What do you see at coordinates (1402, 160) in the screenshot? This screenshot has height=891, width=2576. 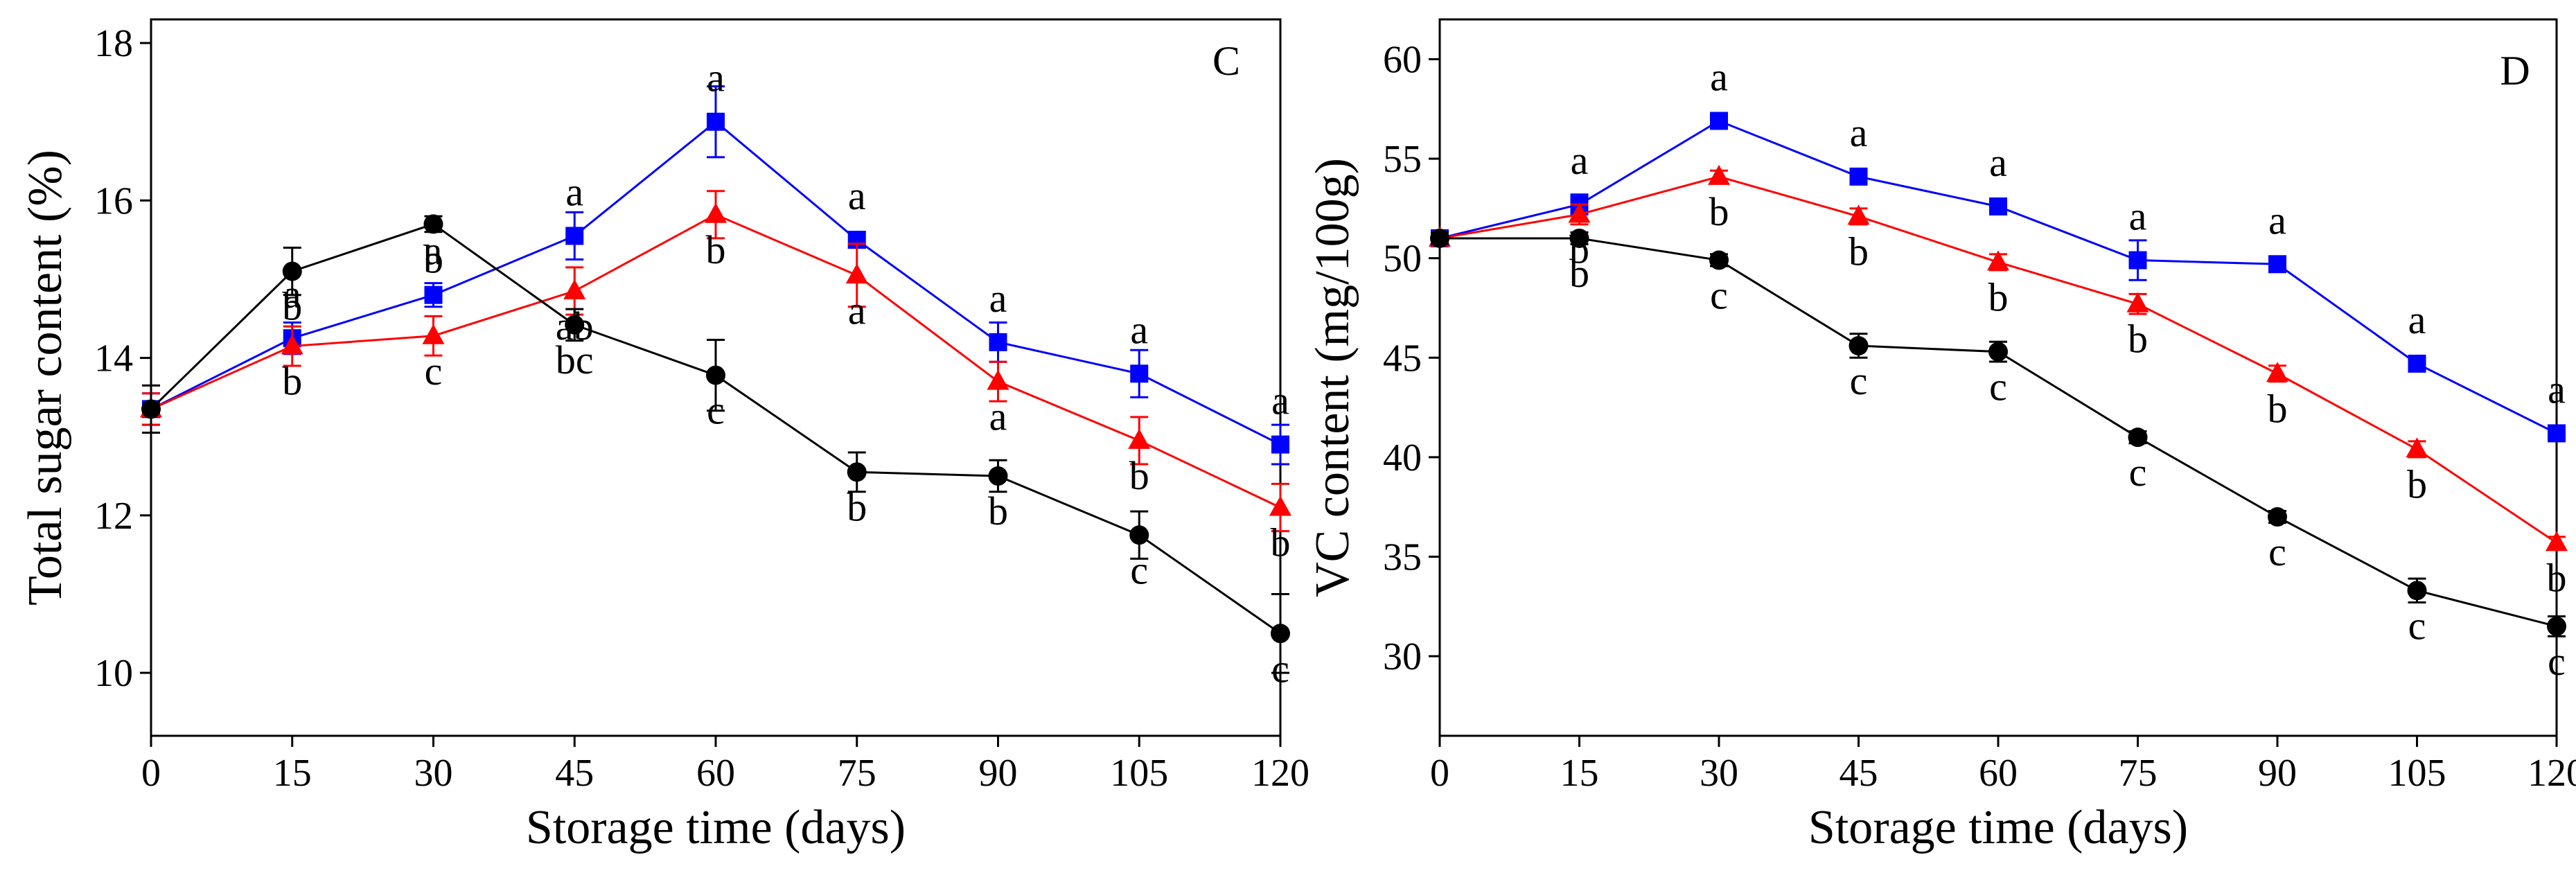 I see `y-tick-label: 55` at bounding box center [1402, 160].